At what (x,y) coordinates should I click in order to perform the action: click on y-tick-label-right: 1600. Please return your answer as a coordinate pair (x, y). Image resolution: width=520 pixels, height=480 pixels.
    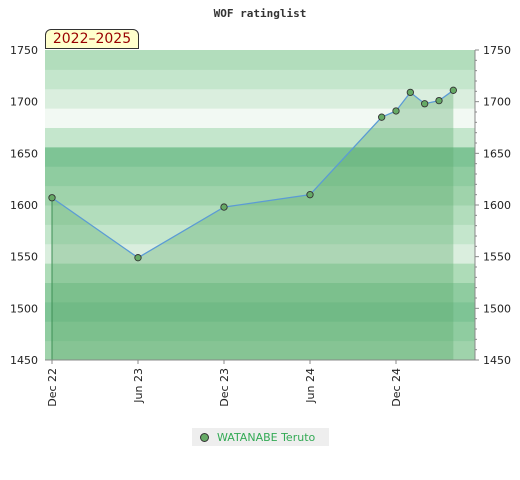
    Looking at the image, I should click on (497, 205).